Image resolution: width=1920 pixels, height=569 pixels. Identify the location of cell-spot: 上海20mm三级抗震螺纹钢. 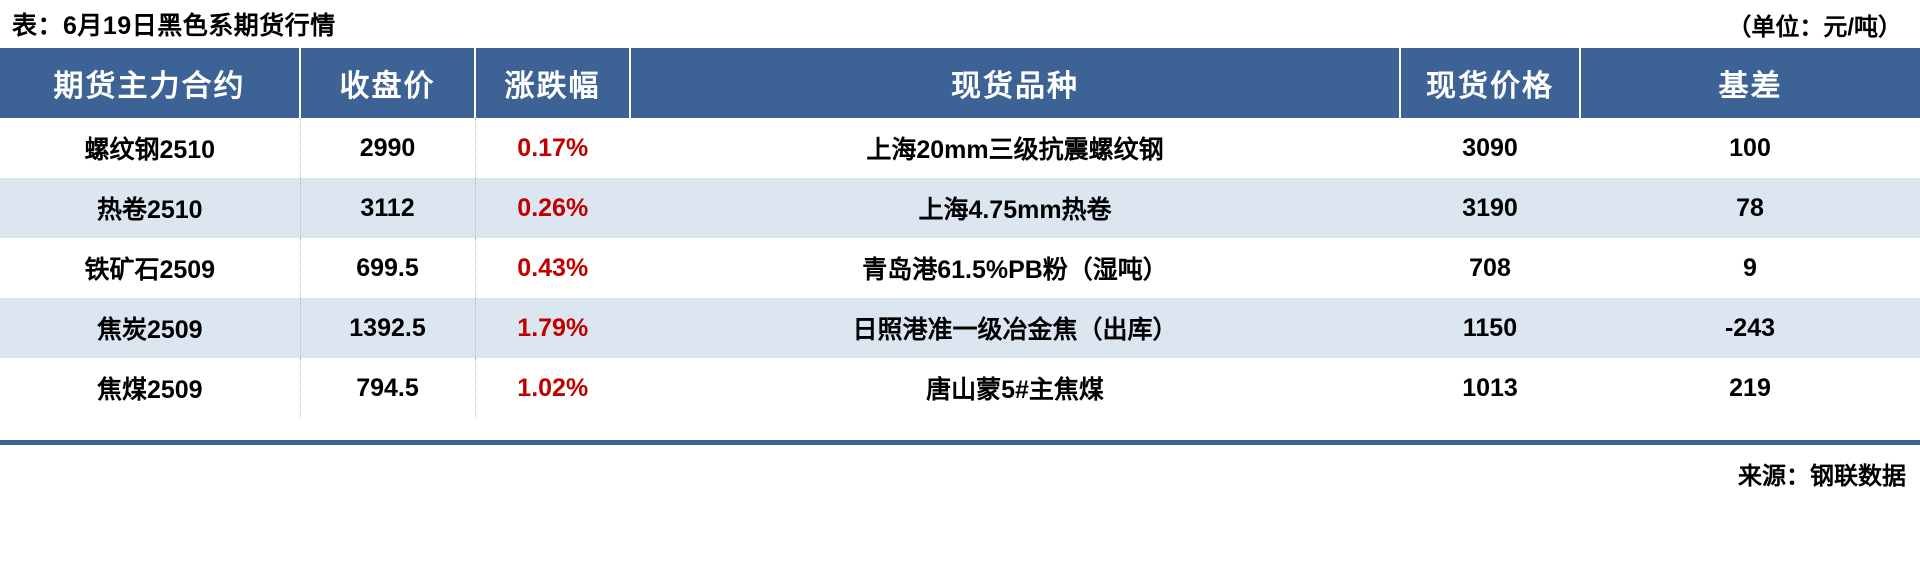
(1015, 150).